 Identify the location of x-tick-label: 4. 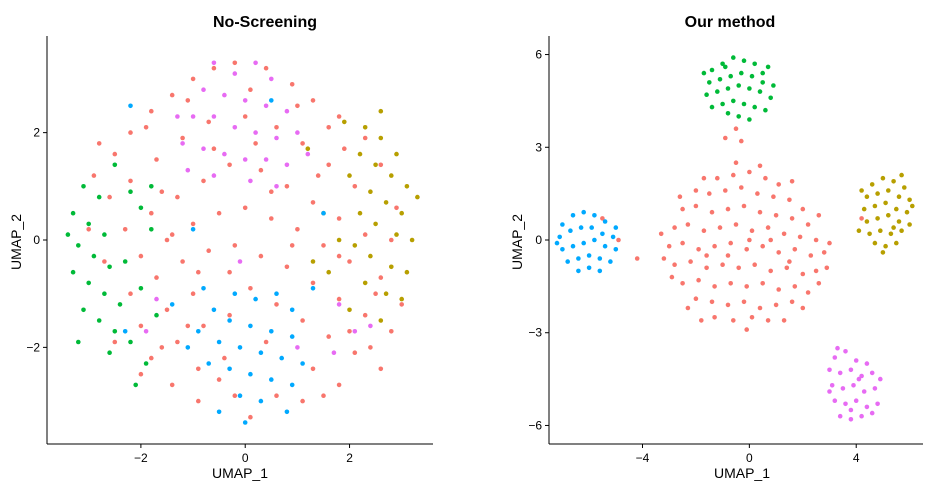
(856, 458).